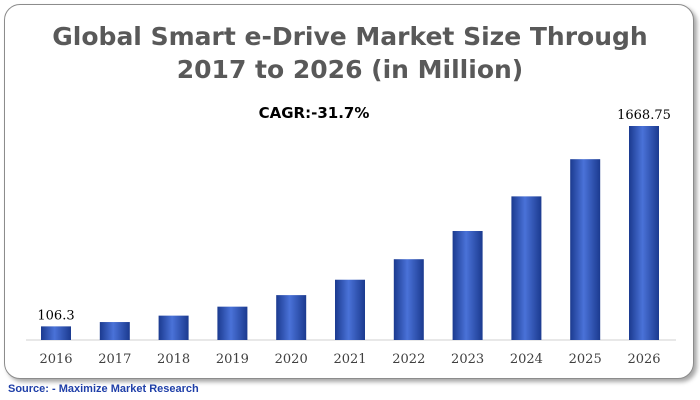 The image size is (700, 400). I want to click on x-tick-2022: 2022, so click(408, 359).